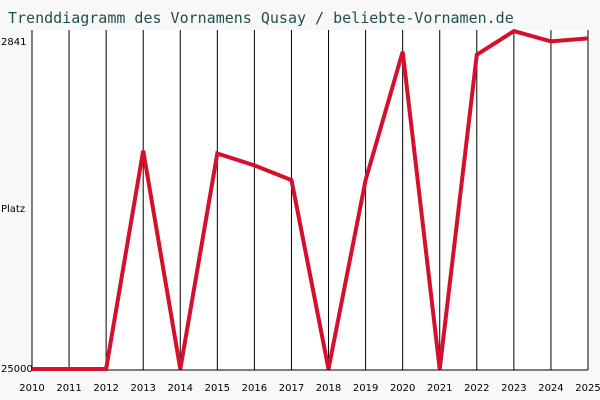  What do you see at coordinates (68, 388) in the screenshot?
I see `x-tick-label: 2011` at bounding box center [68, 388].